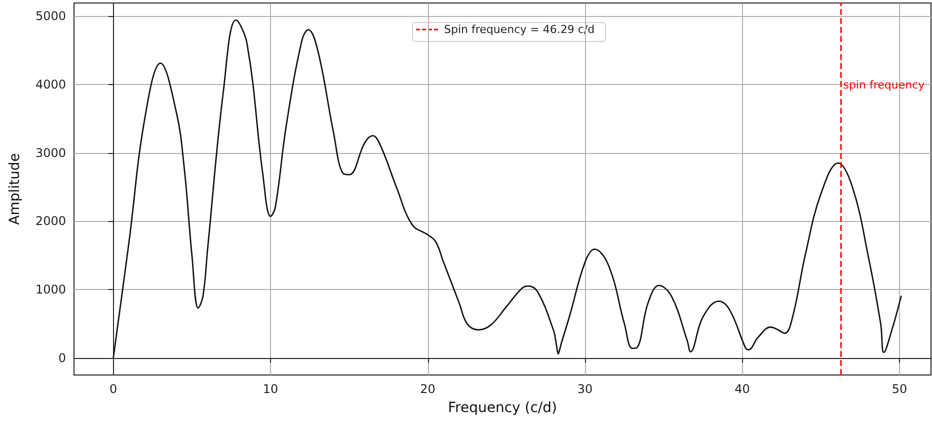 Image resolution: width=932 pixels, height=422 pixels. What do you see at coordinates (502, 408) in the screenshot?
I see `x-axis-title: Frequency (c/d)` at bounding box center [502, 408].